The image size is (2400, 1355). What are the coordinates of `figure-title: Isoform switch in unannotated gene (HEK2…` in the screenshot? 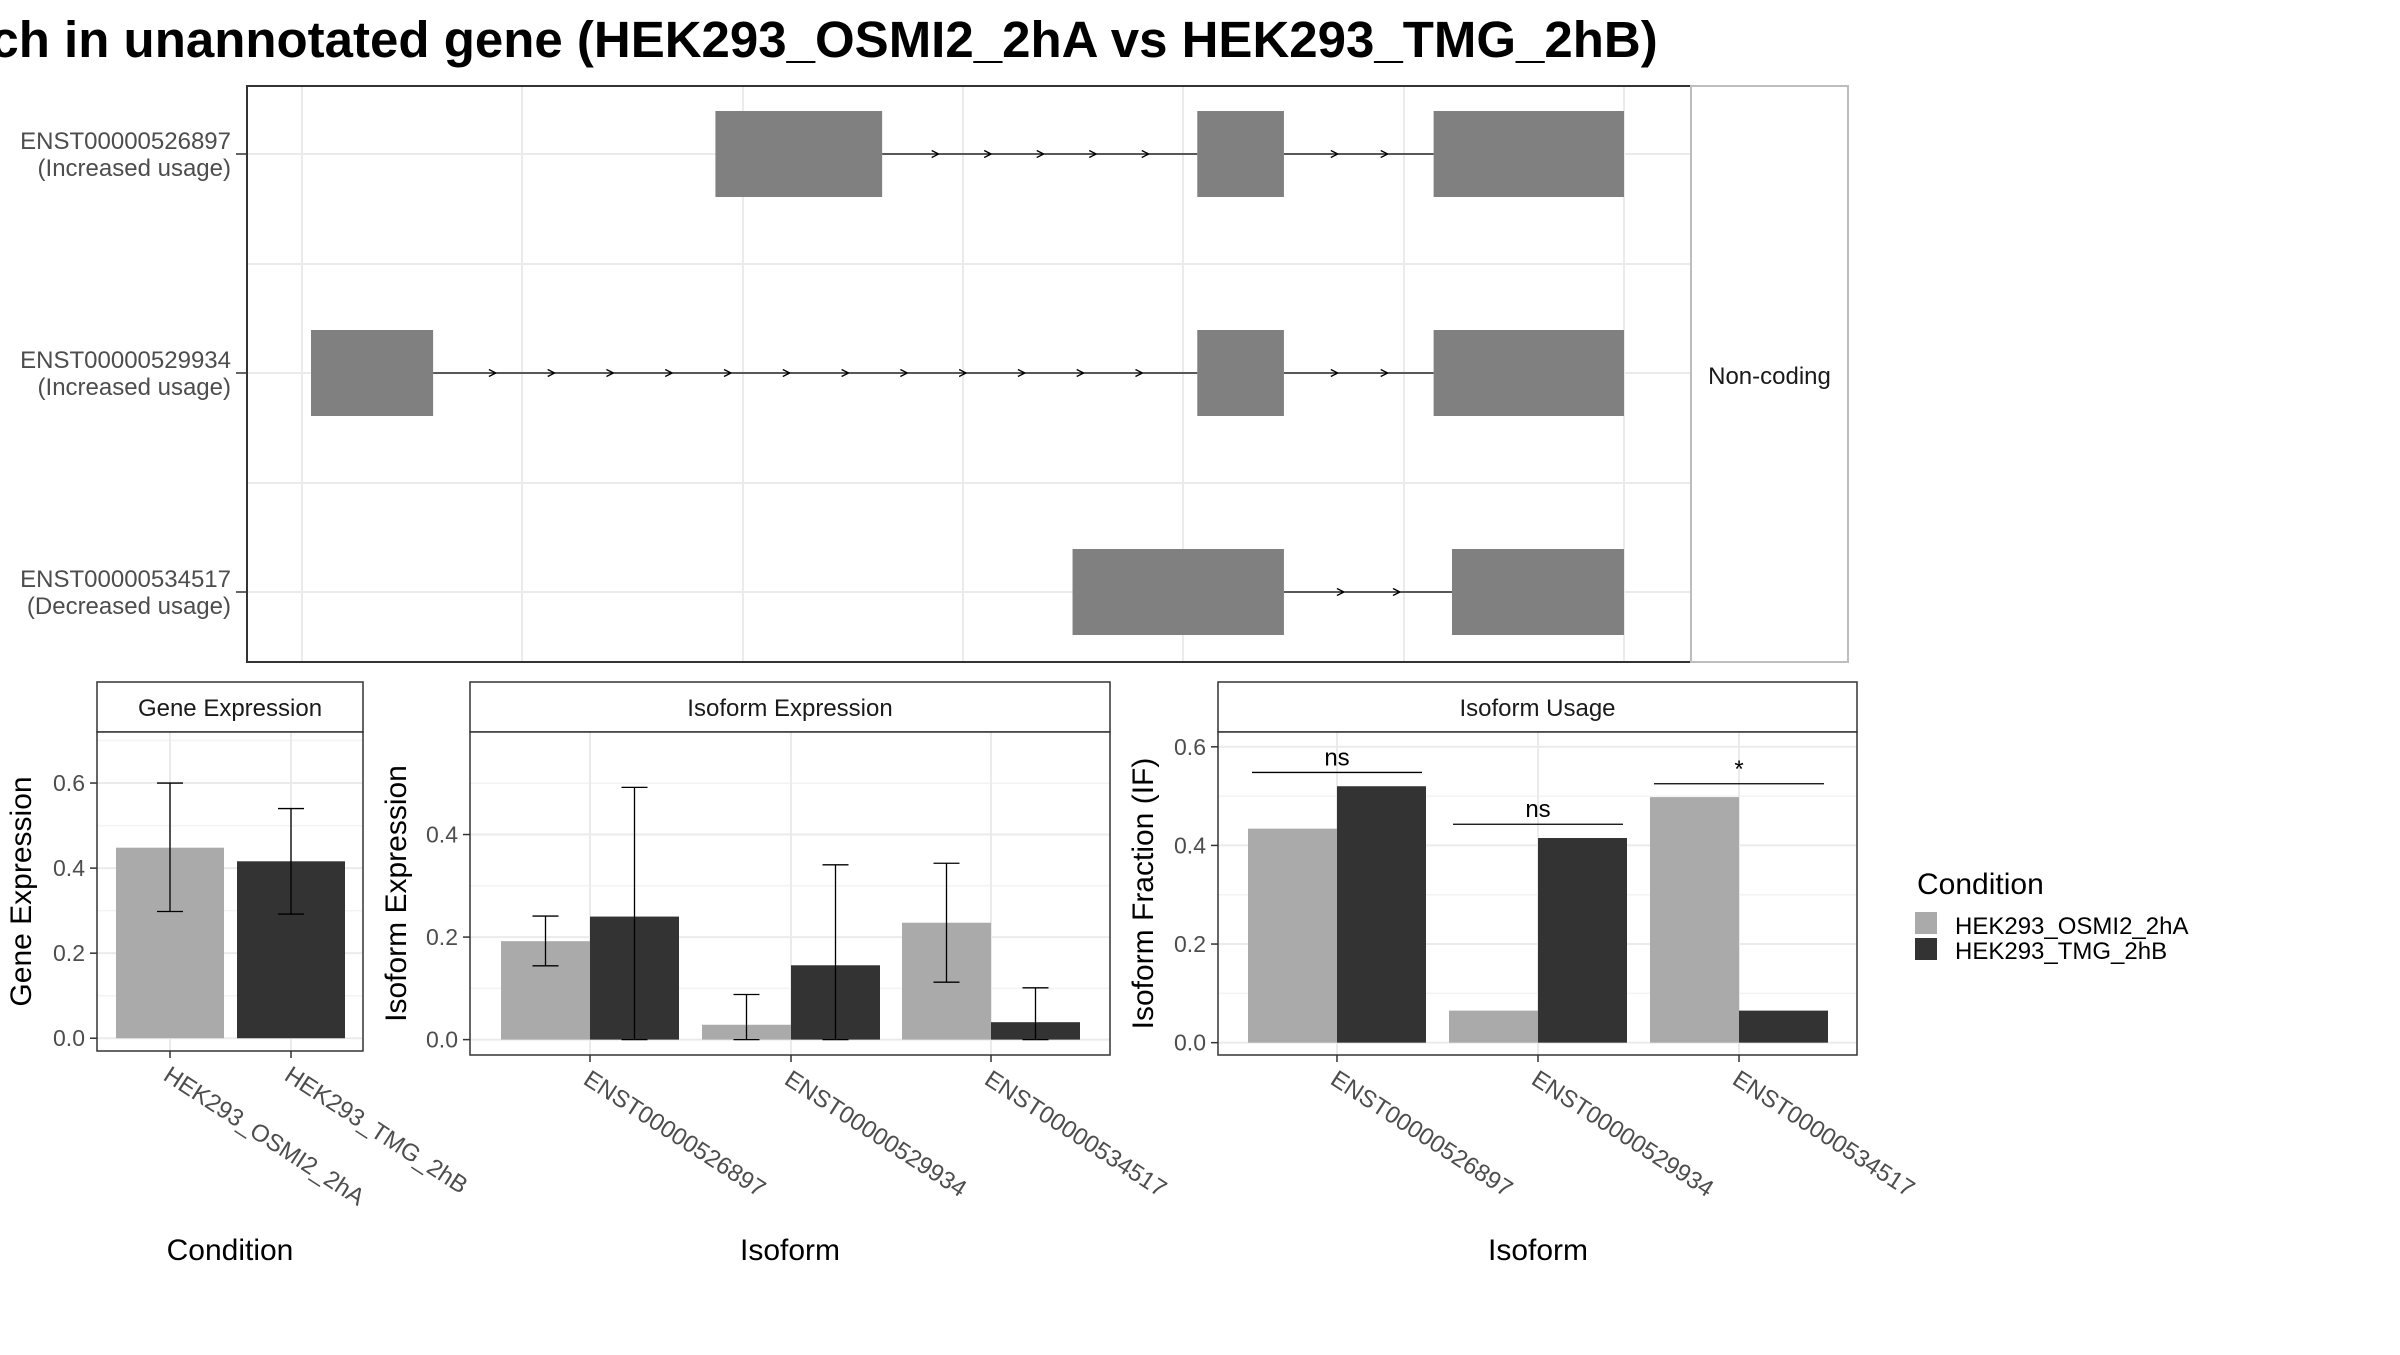 It's located at (829, 39).